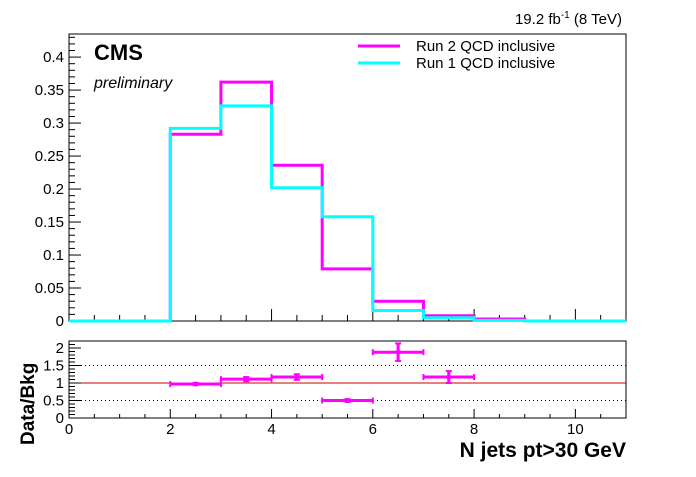 The image size is (696, 477). Describe the element at coordinates (49, 90) in the screenshot. I see `main-y-tick-label: 0.35` at that location.